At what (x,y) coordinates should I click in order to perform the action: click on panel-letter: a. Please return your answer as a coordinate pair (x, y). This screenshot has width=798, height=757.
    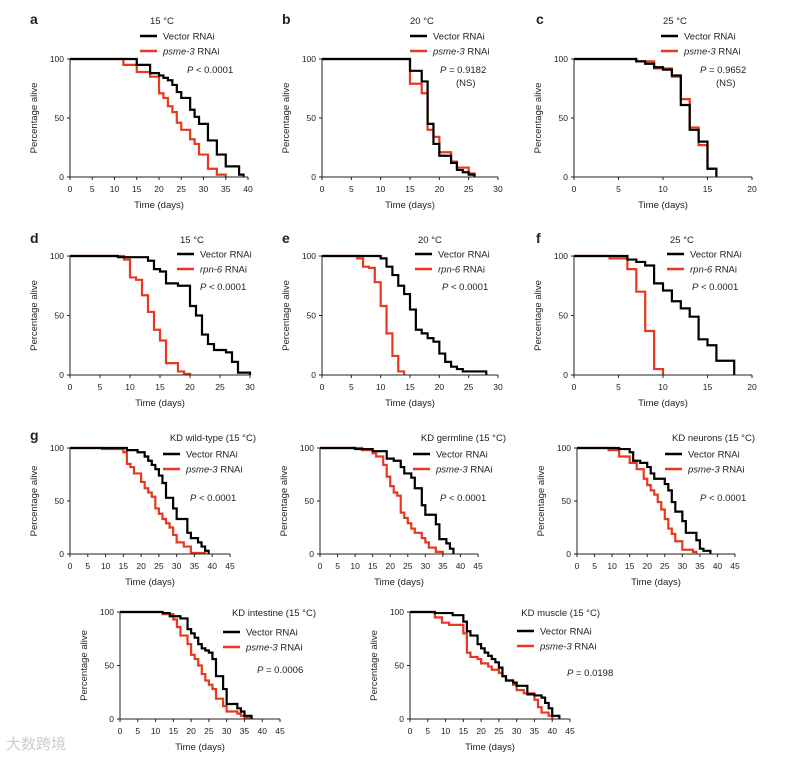
    Looking at the image, I should click on (34, 19).